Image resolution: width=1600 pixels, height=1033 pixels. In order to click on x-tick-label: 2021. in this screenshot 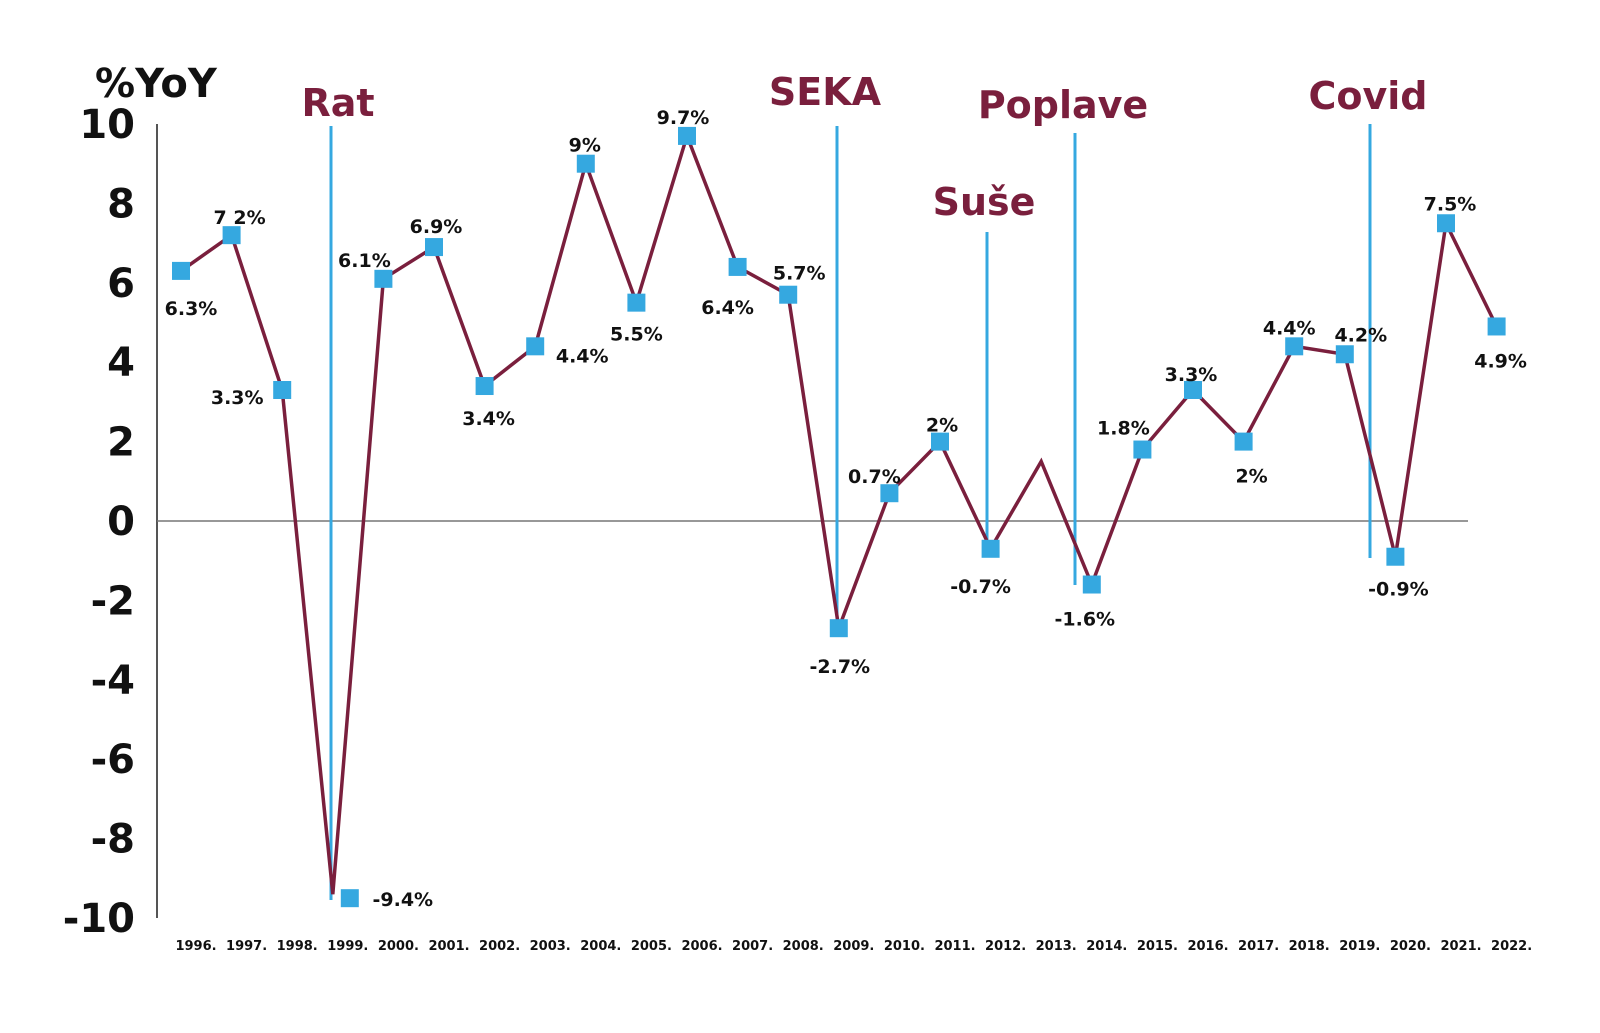, I will do `click(1460, 946)`.